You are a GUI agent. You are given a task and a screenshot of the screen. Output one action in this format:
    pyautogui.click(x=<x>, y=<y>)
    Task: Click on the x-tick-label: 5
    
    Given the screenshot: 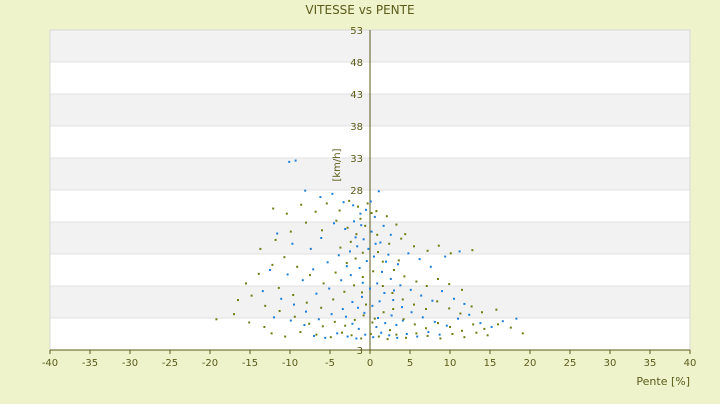 What is the action you would take?
    pyautogui.click(x=410, y=363)
    